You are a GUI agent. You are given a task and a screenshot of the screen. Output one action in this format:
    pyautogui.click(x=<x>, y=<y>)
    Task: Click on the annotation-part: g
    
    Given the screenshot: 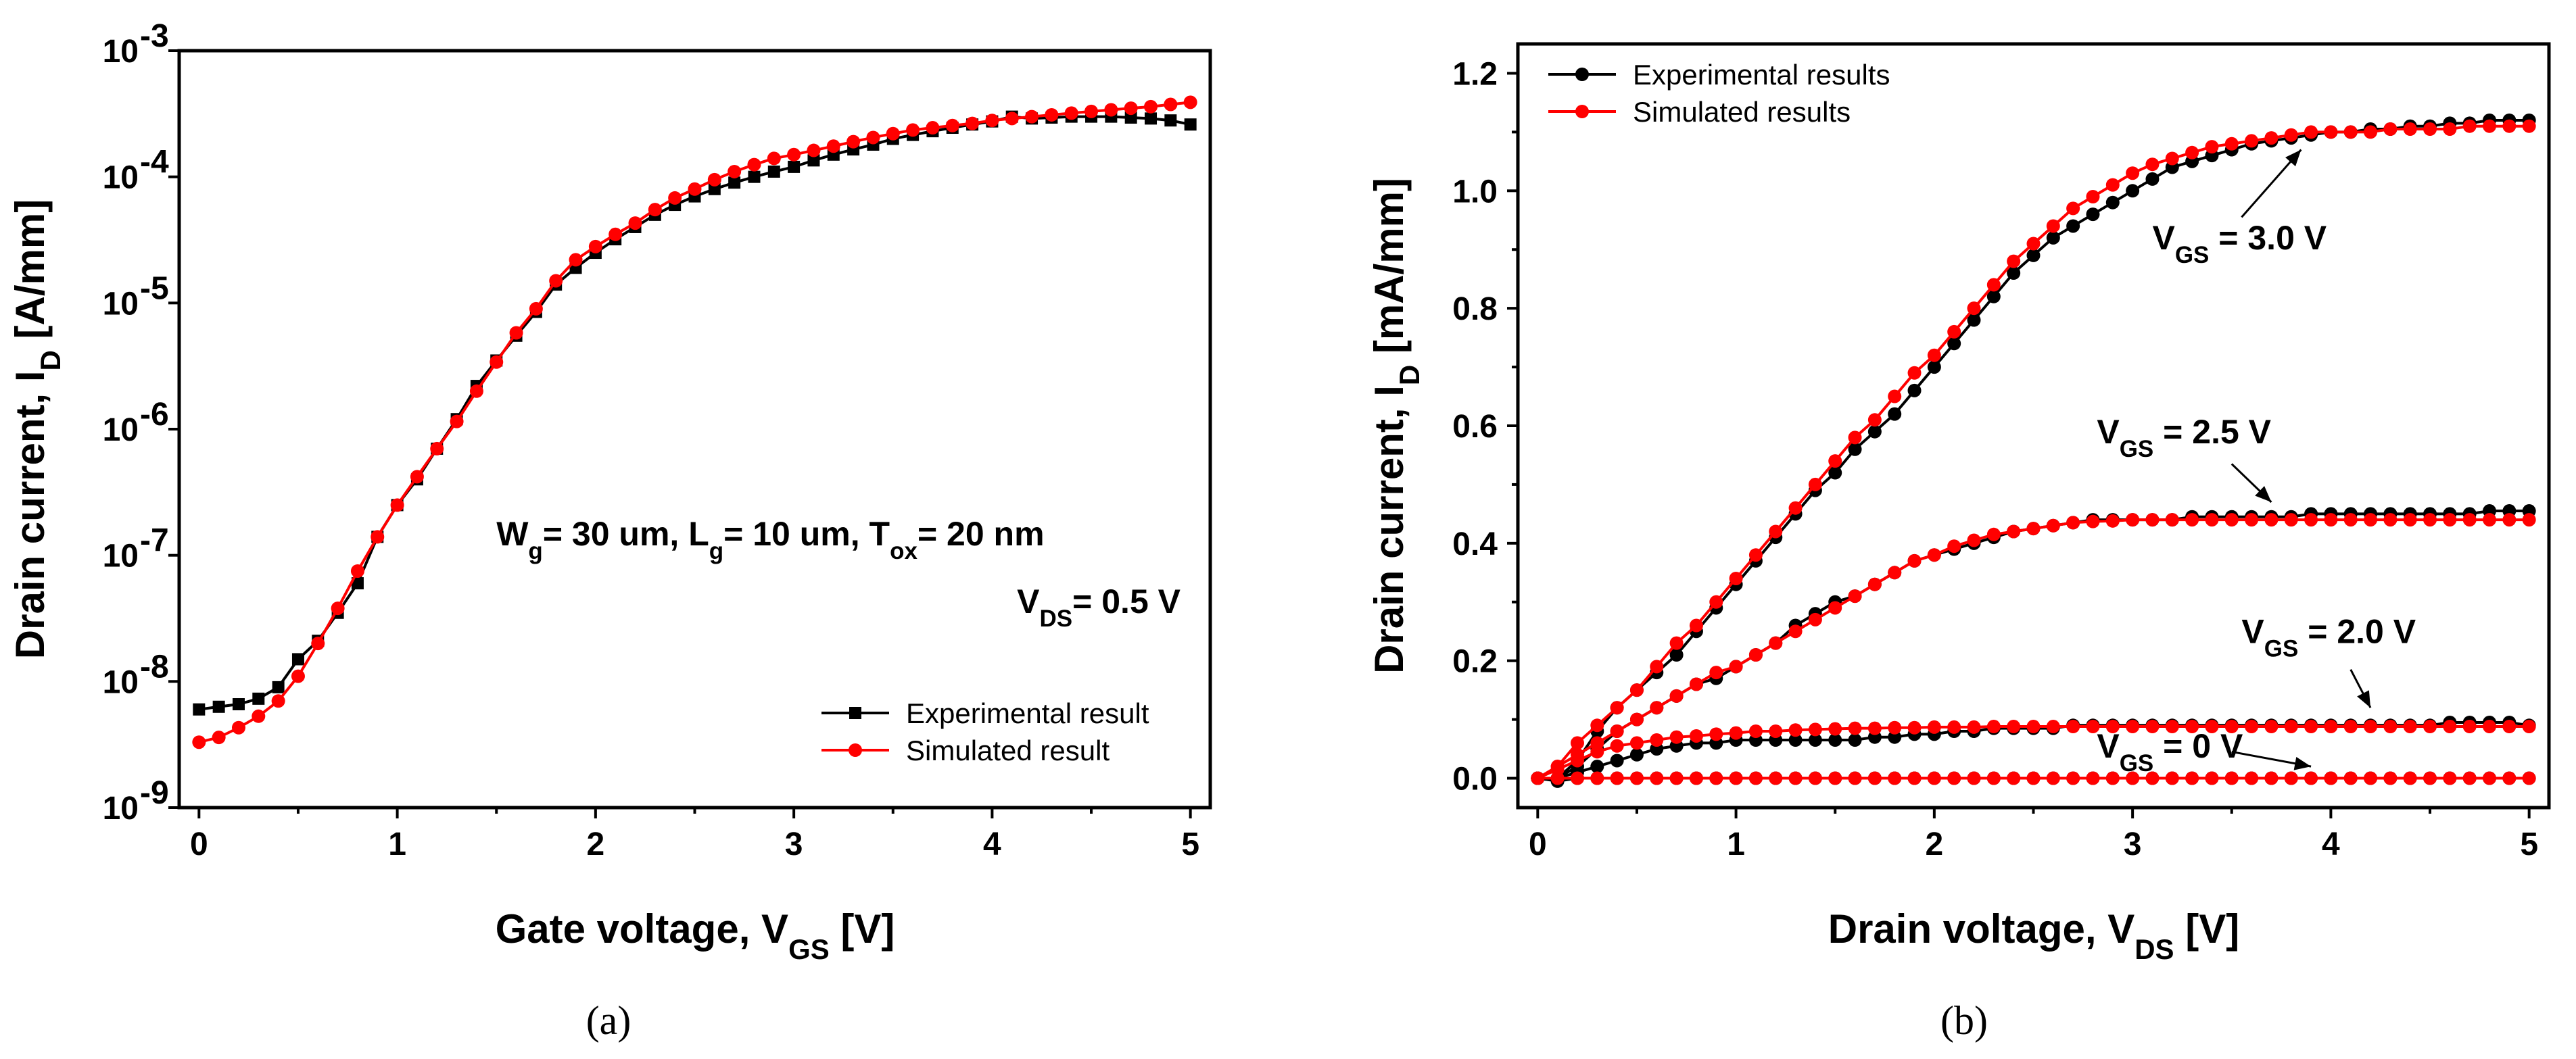 What is the action you would take?
    pyautogui.click(x=716, y=550)
    